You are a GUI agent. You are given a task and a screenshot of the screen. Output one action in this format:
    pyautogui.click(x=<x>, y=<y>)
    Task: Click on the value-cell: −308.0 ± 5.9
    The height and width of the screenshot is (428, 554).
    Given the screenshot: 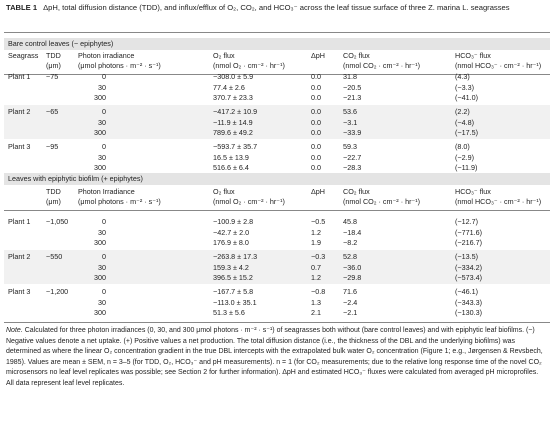 What is the action you would take?
    pyautogui.click(x=233, y=76)
    